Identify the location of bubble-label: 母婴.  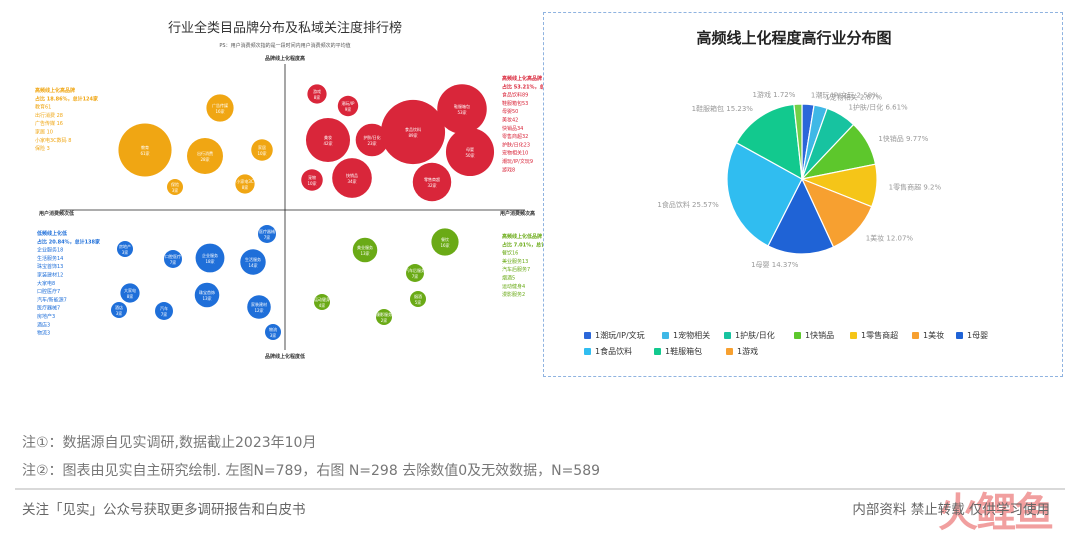
(470, 149).